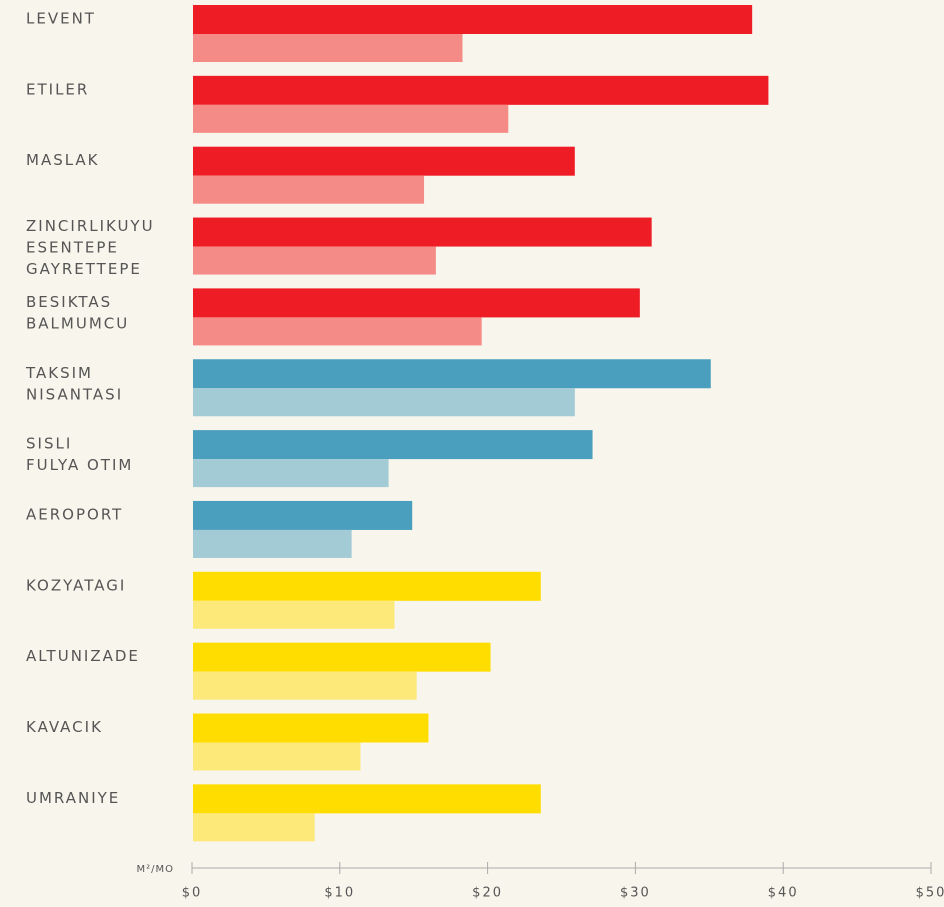 This screenshot has height=907, width=944. Describe the element at coordinates (69, 302) in the screenshot. I see `category-label: BESIKTAS` at that location.